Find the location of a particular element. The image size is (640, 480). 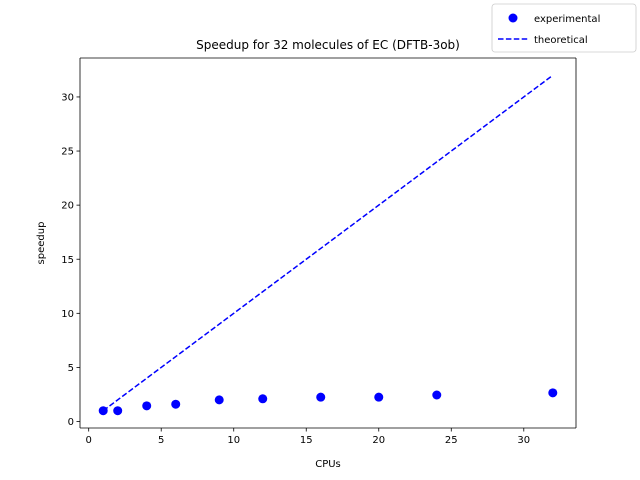

x-tick-label: 0 is located at coordinates (89, 440).